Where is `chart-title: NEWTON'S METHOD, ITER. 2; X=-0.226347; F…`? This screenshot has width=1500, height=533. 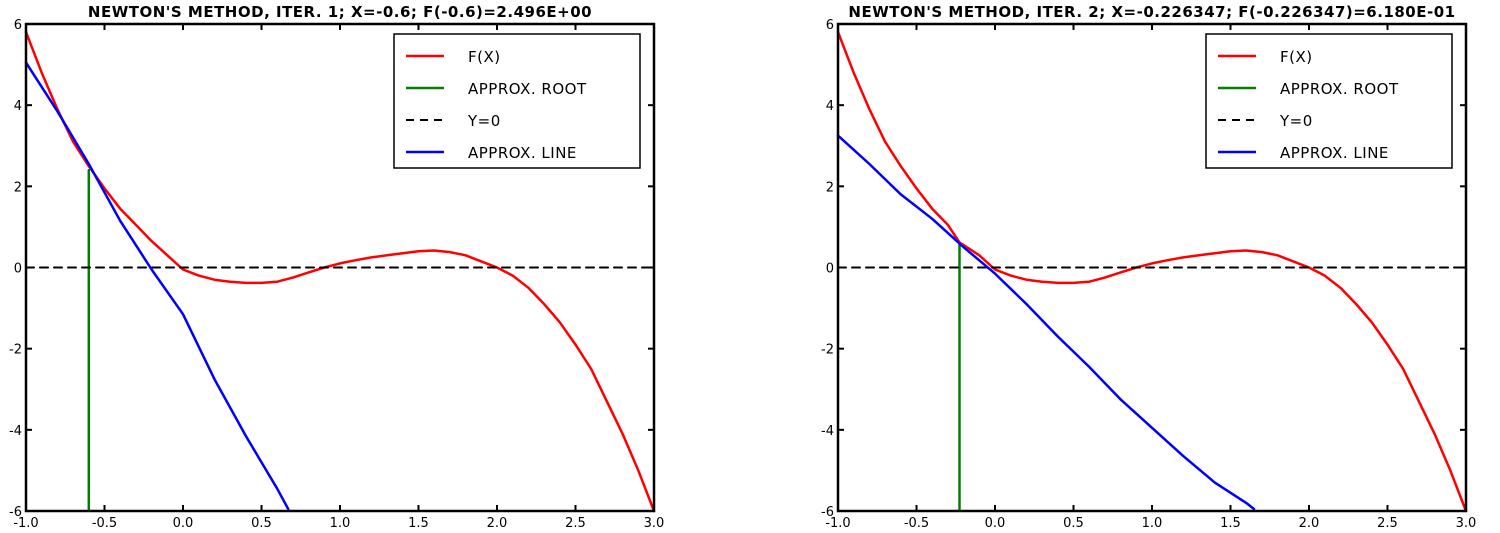
chart-title: NEWTON'S METHOD, ITER. 2; X=-0.226347; F… is located at coordinates (1151, 12).